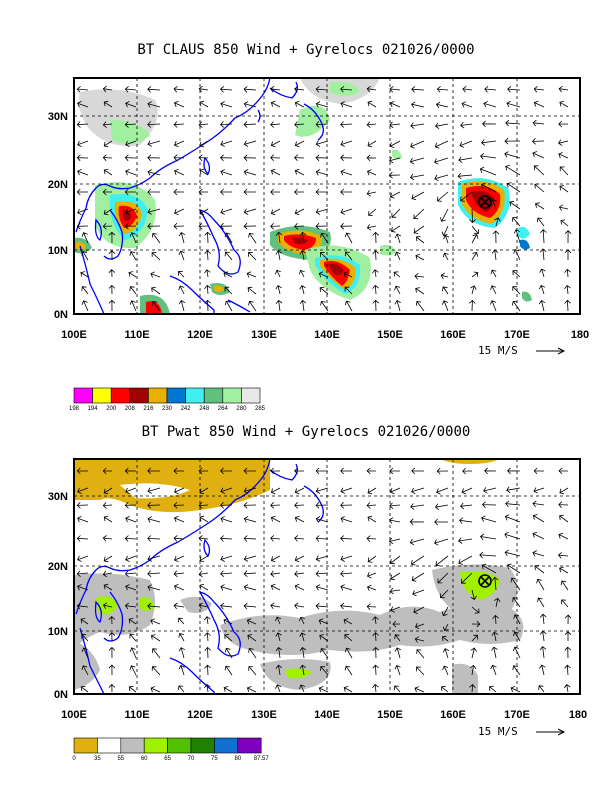  What do you see at coordinates (580, 335) in the screenshot?
I see `top-x-tick: 180` at bounding box center [580, 335].